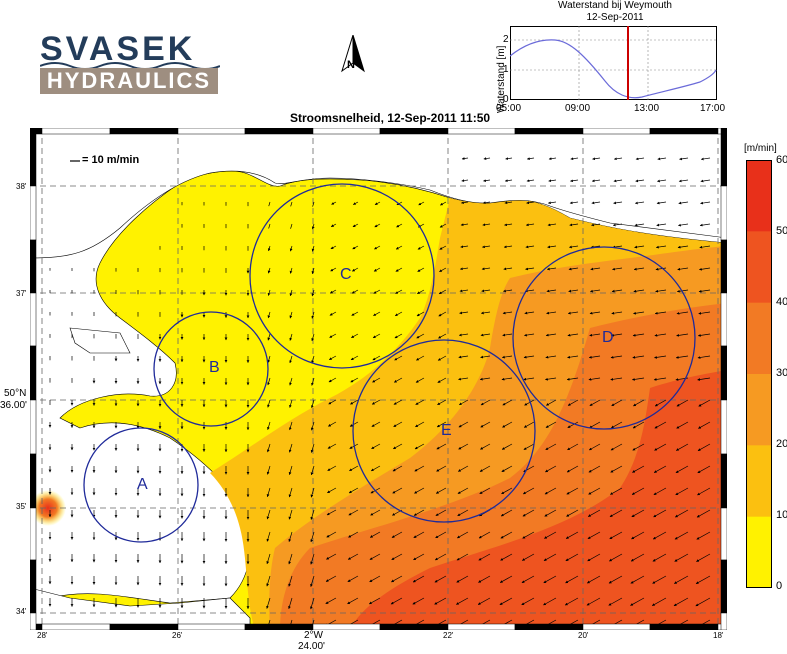 The height and width of the screenshot is (654, 787). I want to click on lon-tick-22: 22', so click(448, 635).